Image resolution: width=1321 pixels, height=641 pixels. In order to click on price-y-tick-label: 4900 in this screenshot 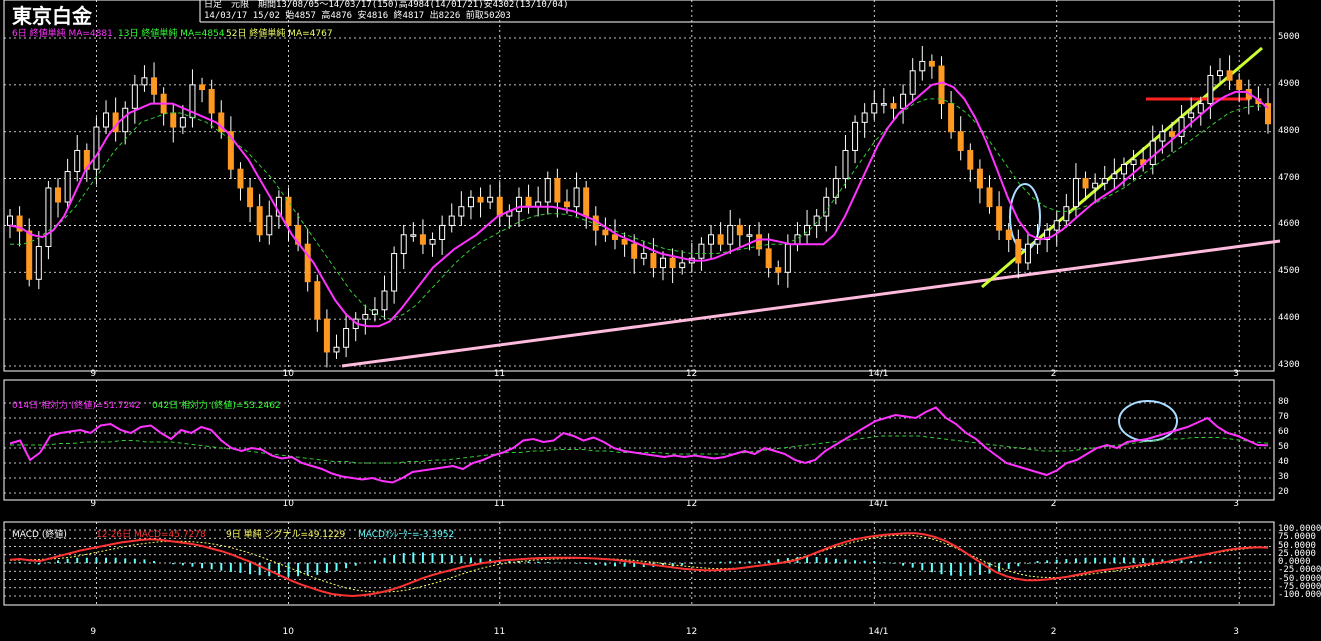, I will do `click(1289, 83)`.